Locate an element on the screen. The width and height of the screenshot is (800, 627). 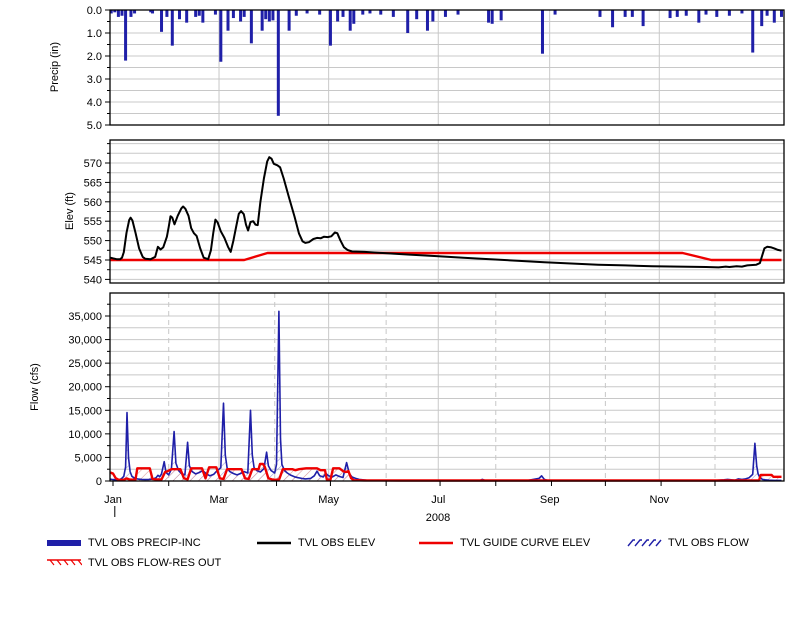
x-tick-label: Jan is located at coordinates (113, 500).